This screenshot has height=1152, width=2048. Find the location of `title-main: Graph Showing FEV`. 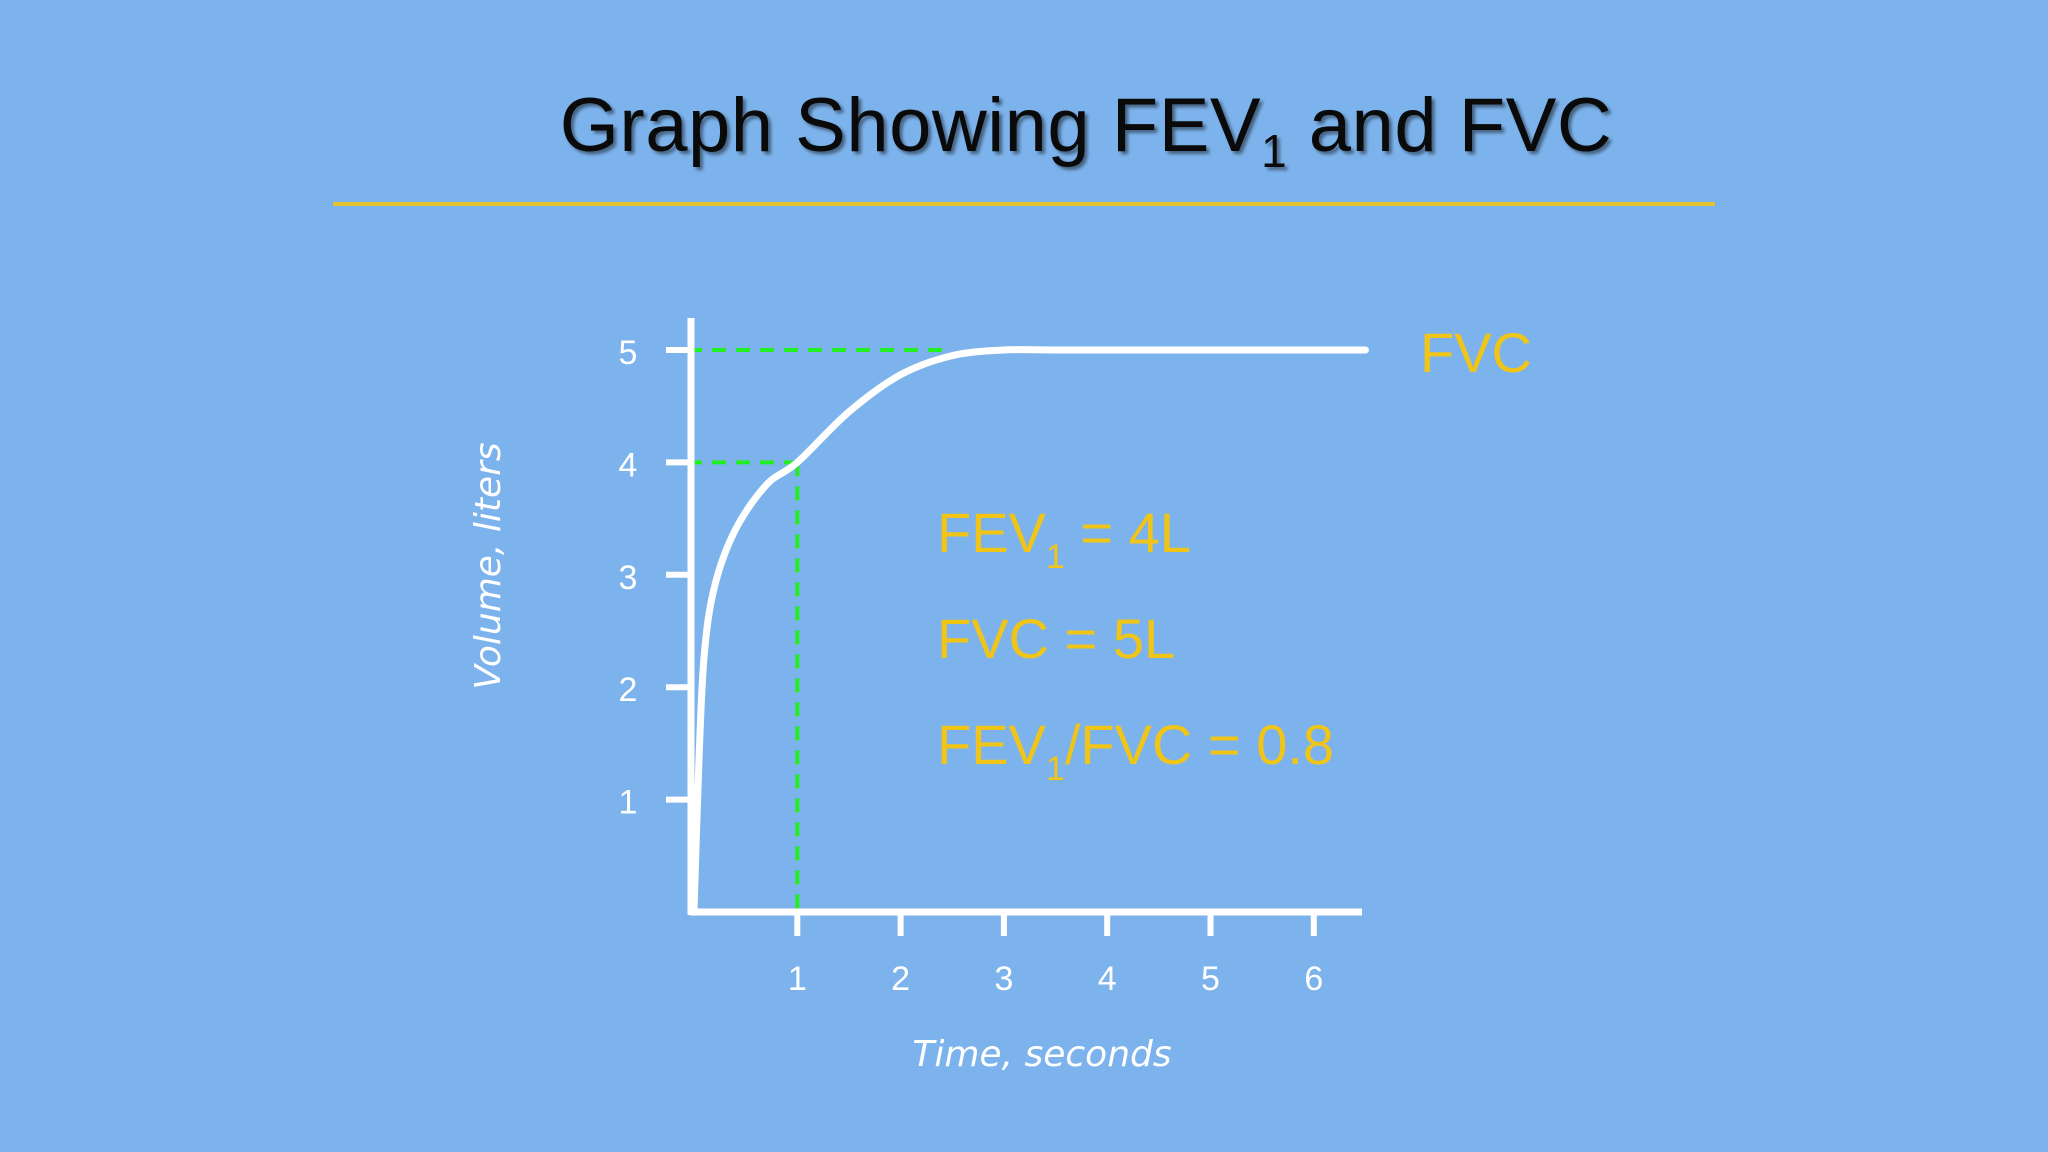

title-main: Graph Showing FEV is located at coordinates (910, 125).